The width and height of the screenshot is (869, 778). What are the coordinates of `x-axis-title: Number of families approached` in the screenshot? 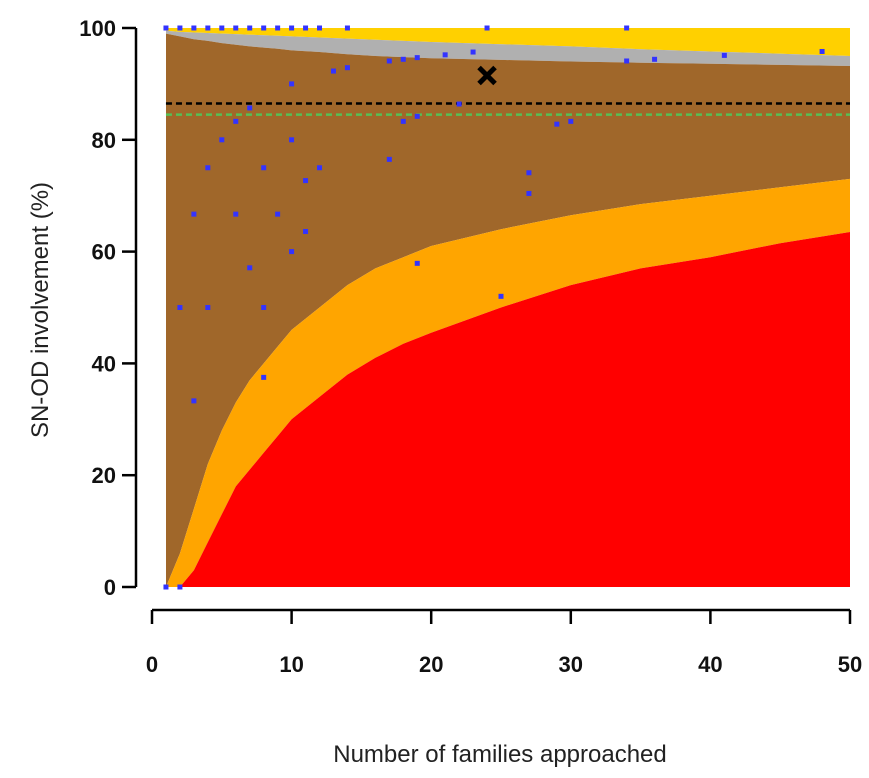 It's located at (500, 754).